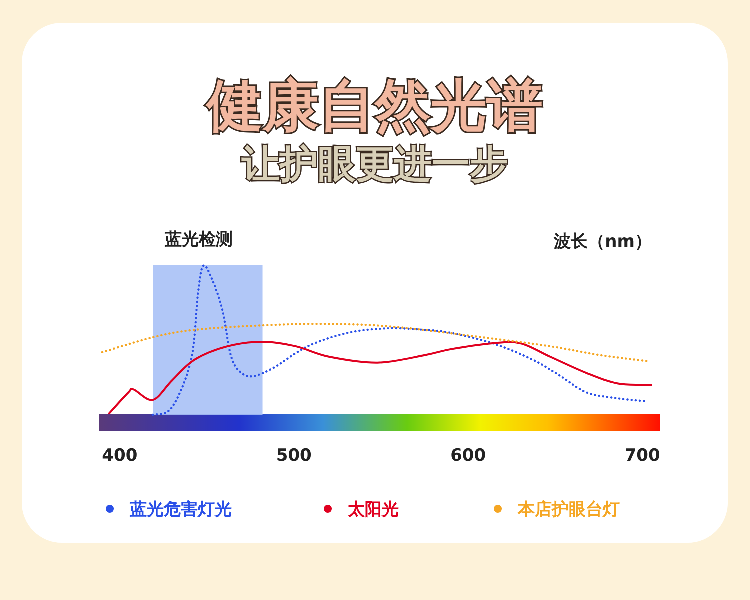  Describe the element at coordinates (180, 510) in the screenshot. I see `legend-label: 蓝光危害灯光` at that location.